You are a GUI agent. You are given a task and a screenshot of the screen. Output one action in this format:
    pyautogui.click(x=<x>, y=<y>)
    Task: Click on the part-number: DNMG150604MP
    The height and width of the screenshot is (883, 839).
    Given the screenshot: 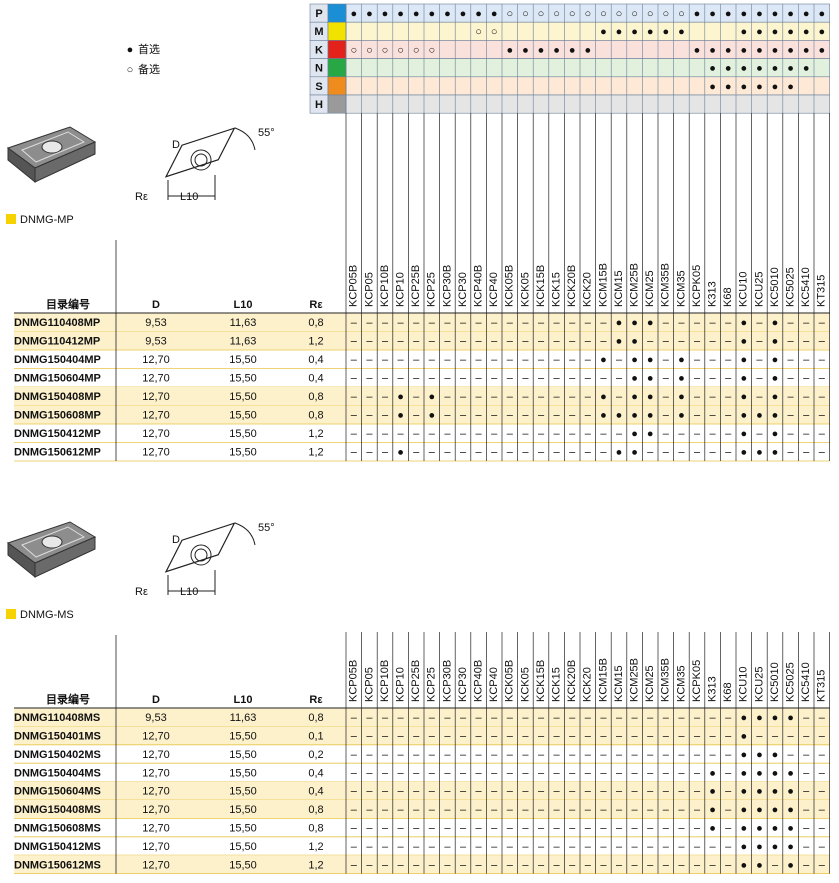 What is the action you would take?
    pyautogui.click(x=57, y=379)
    